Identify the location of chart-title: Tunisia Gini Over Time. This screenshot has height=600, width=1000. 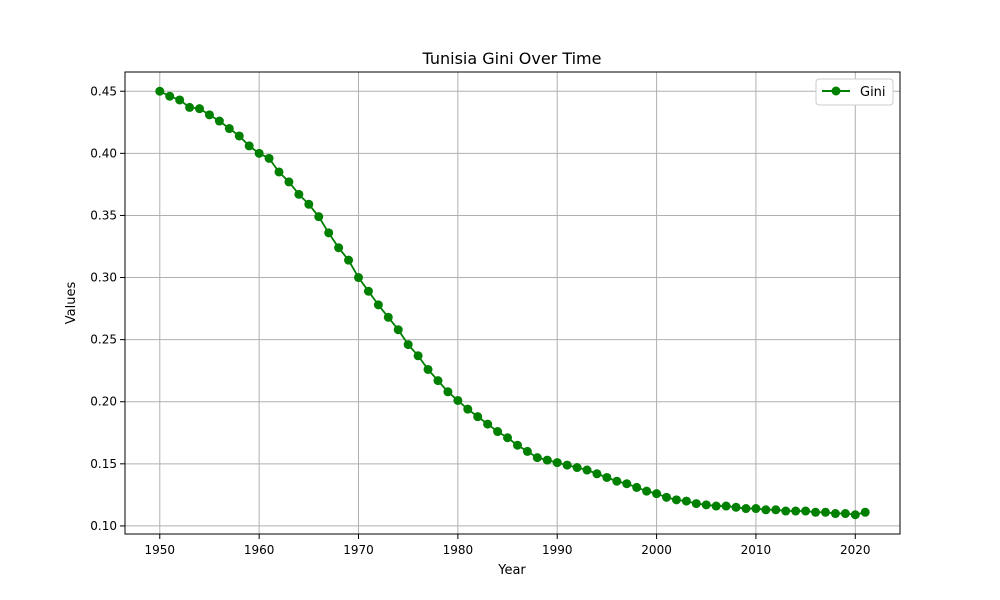
(512, 58).